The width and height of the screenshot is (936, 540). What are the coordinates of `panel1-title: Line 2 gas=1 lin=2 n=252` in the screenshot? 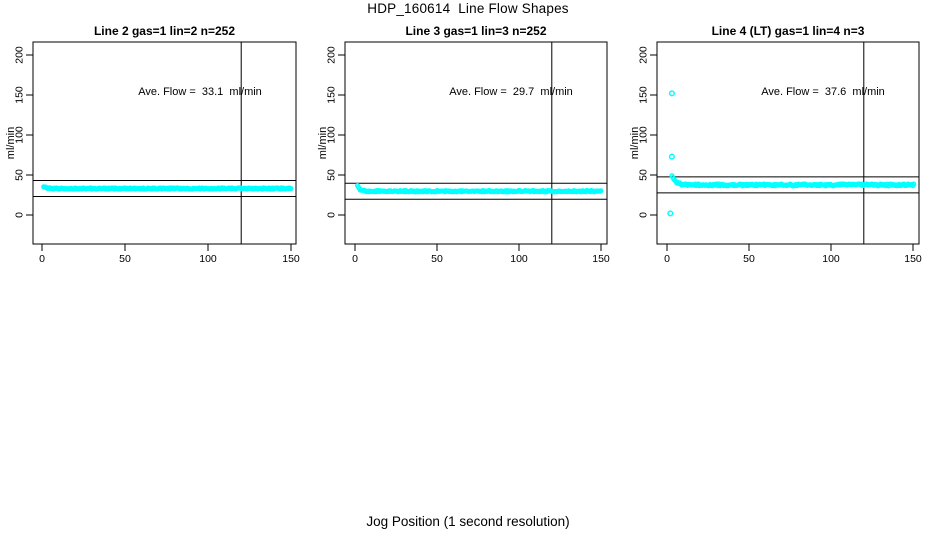 It's located at (164, 31).